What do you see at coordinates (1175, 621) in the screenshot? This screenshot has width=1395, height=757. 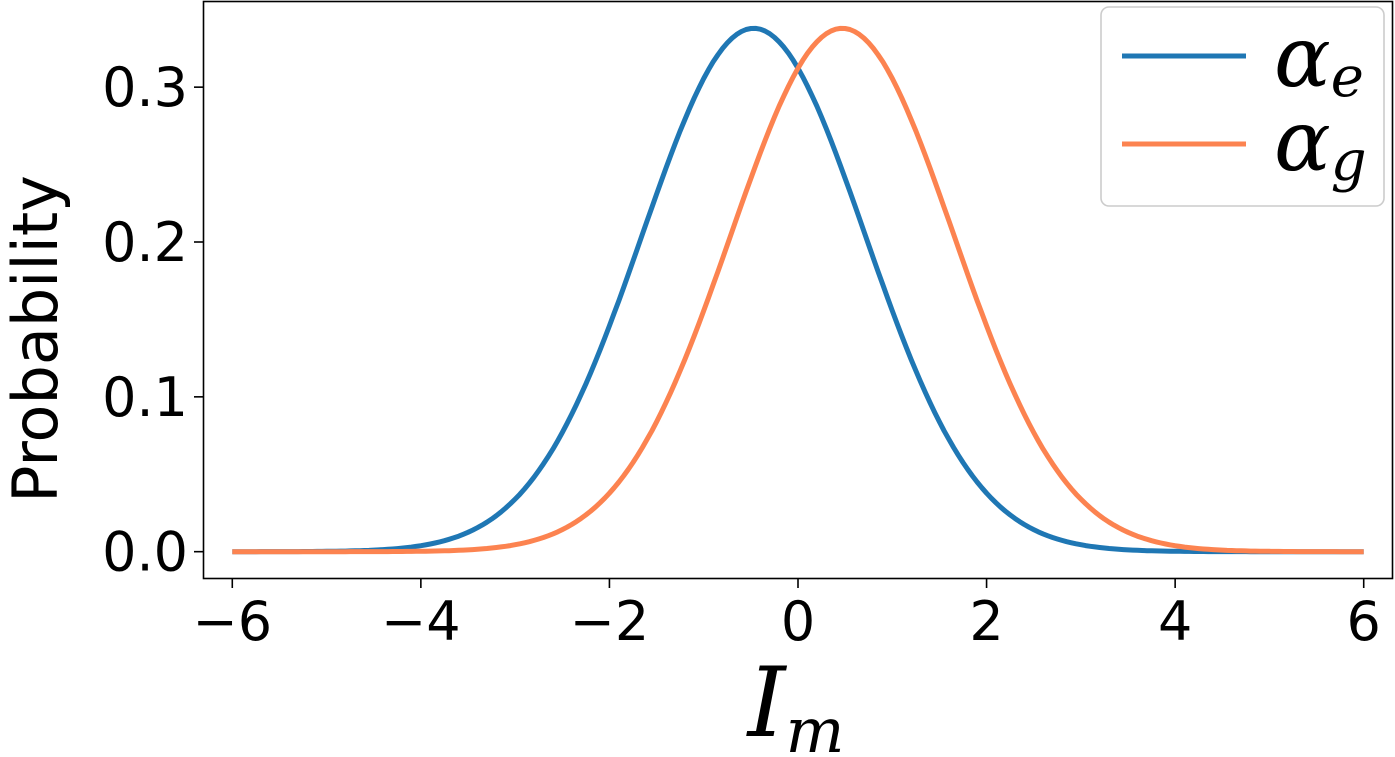 I see `x-tick-label: 4` at bounding box center [1175, 621].